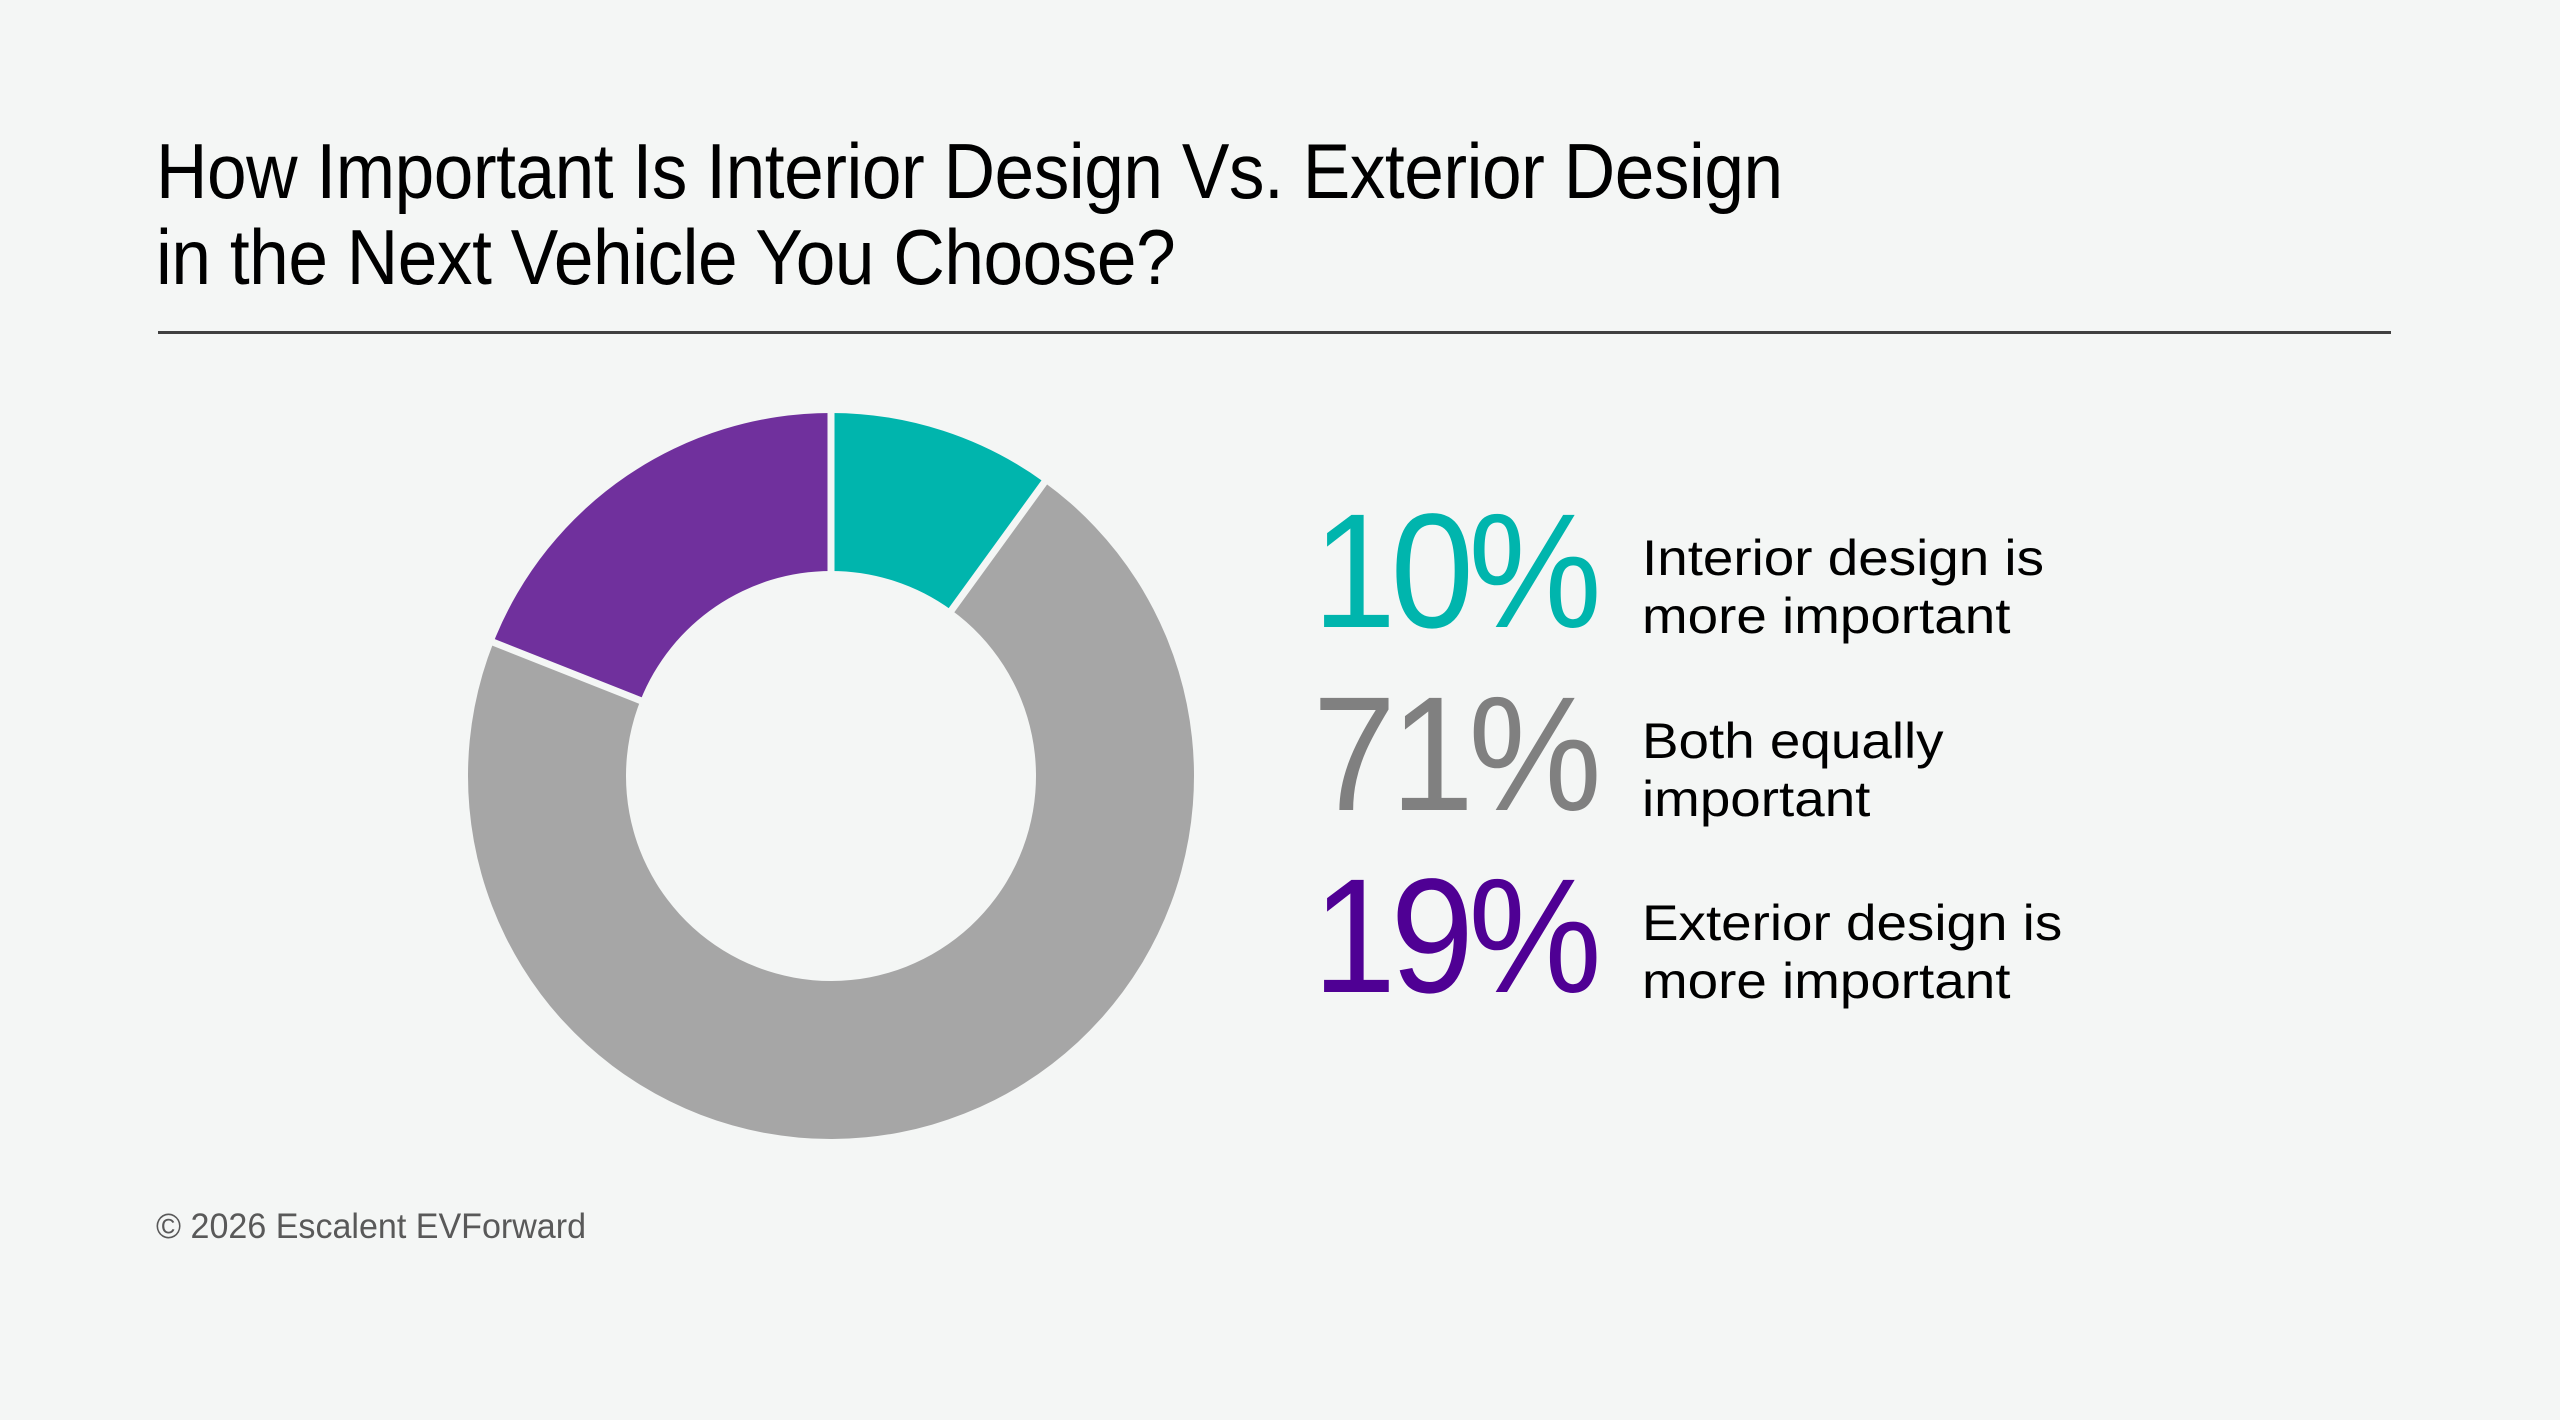 The height and width of the screenshot is (1420, 2560). Describe the element at coordinates (1826, 981) in the screenshot. I see `stat-label-exterior-line-2: more important` at that location.